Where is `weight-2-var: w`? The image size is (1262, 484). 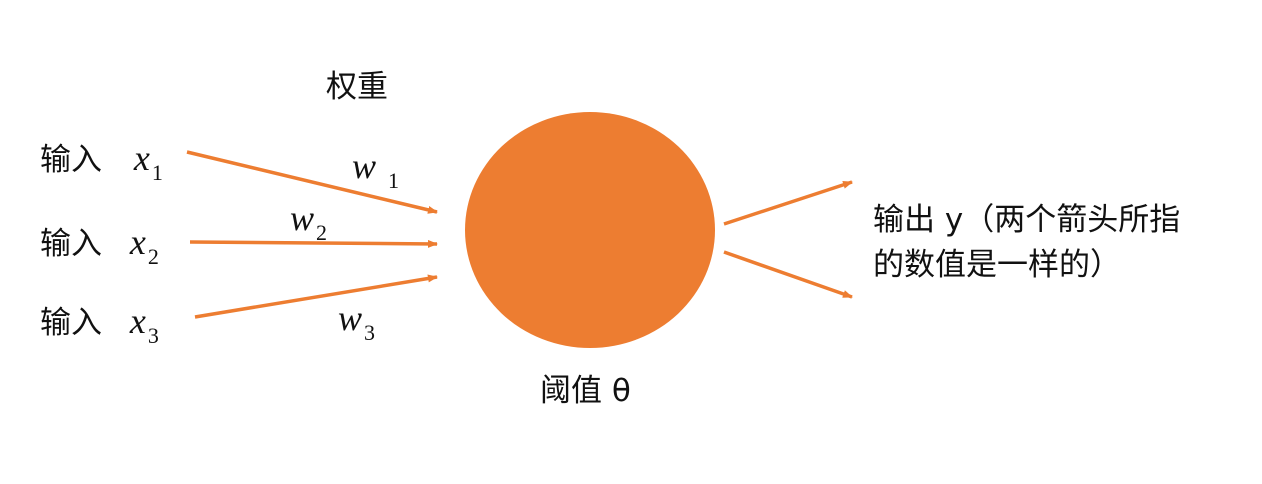 weight-2-var: w is located at coordinates (302, 218).